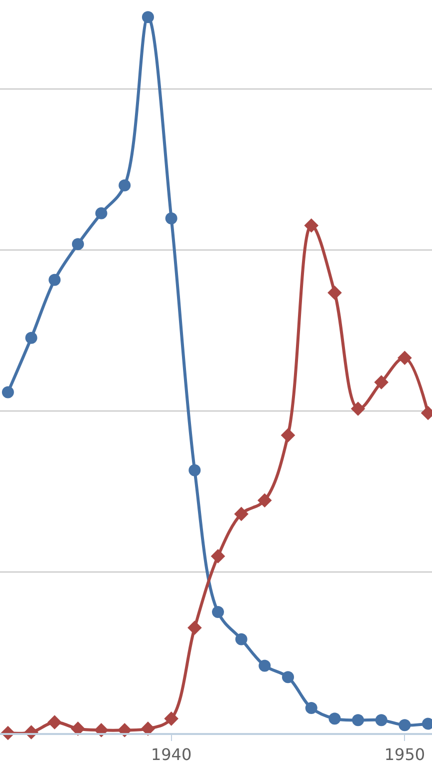 The height and width of the screenshot is (767, 432). I want to click on x-tick-label: 1950, so click(405, 754).